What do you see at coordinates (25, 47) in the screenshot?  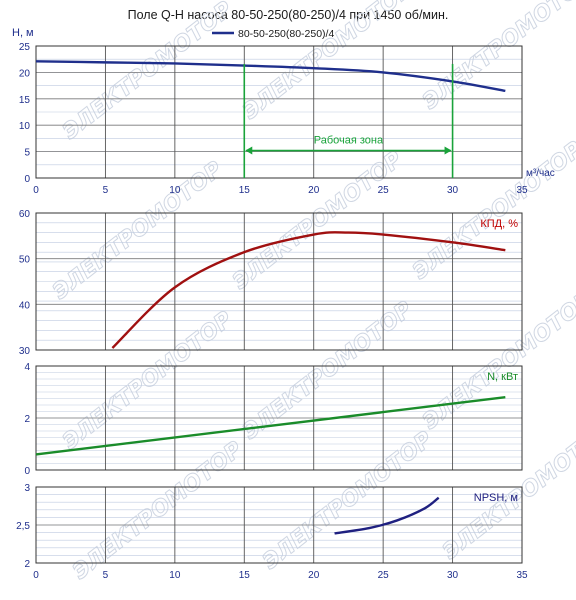 I see `y-tick-label: 25` at bounding box center [25, 47].